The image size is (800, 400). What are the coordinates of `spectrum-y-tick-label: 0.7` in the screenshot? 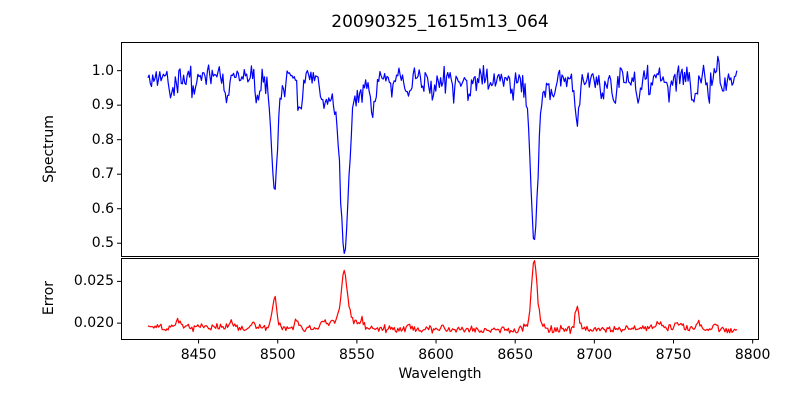 It's located at (102, 174).